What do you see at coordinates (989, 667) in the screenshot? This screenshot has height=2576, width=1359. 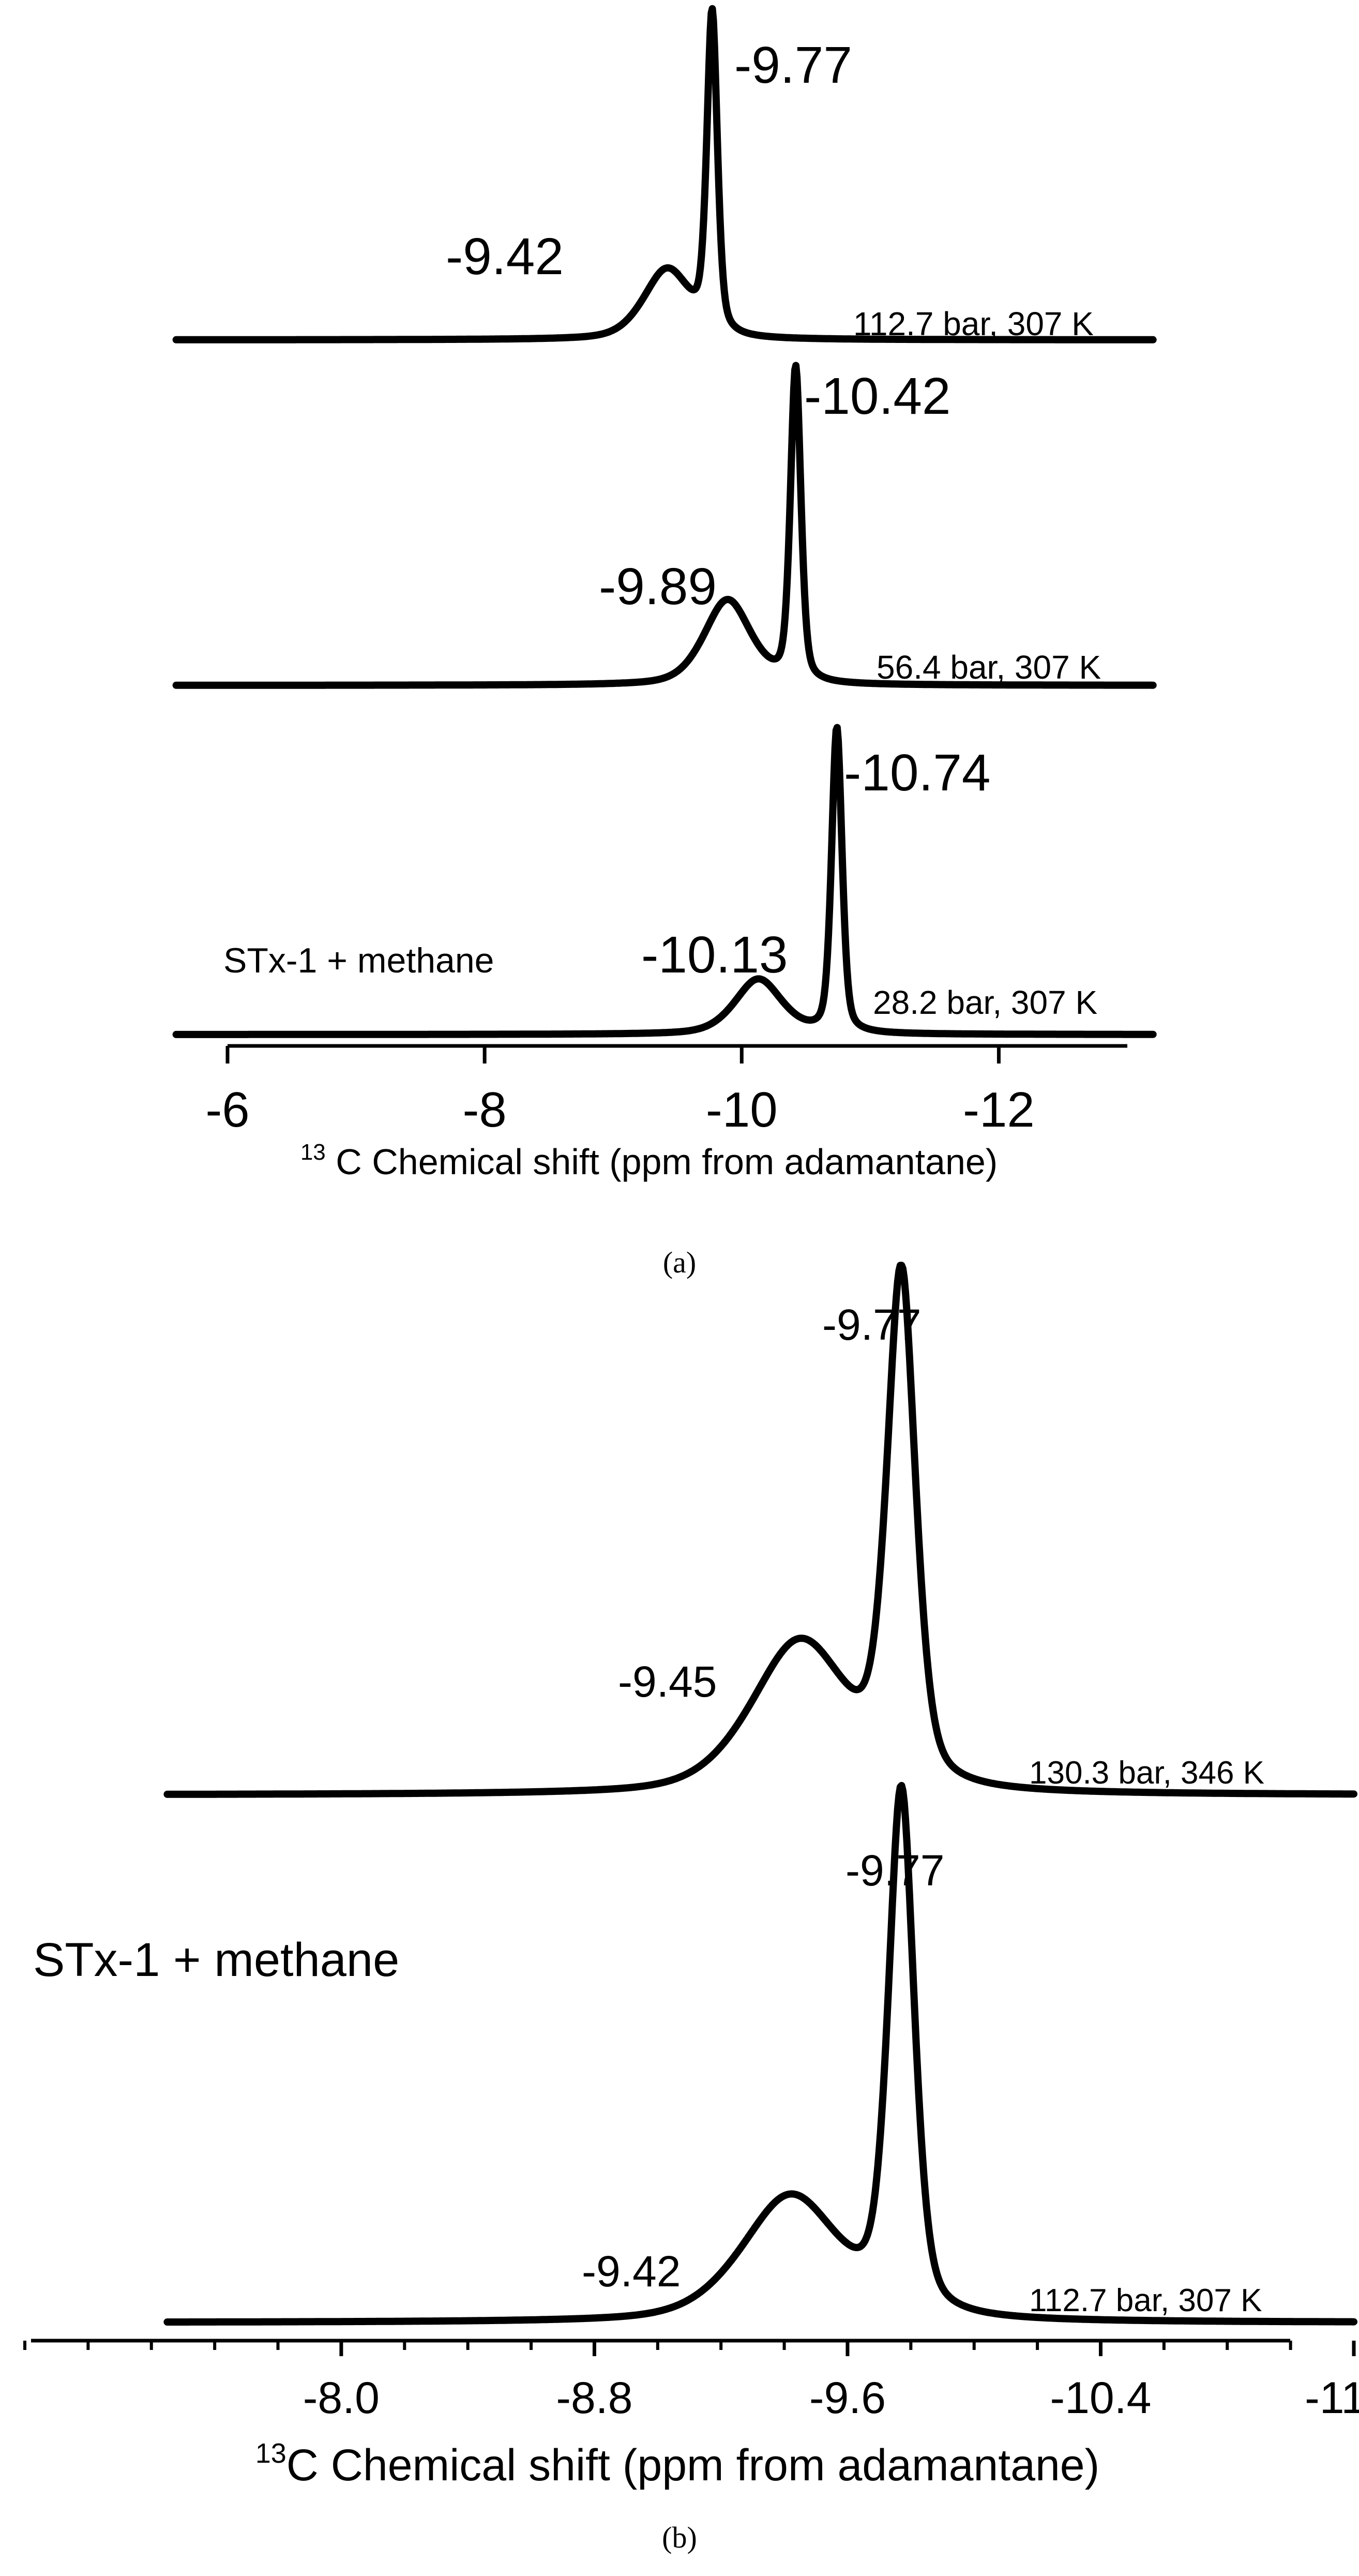 I see `series-label-a1: 56.4 bar, 307 K` at bounding box center [989, 667].